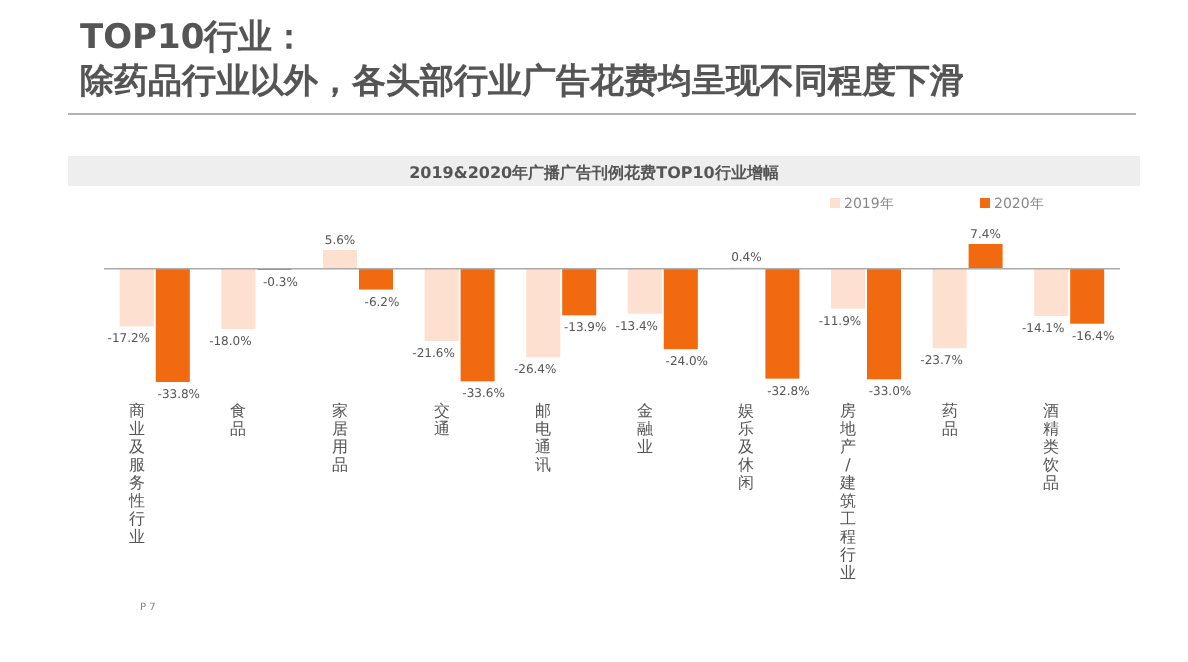 The image size is (1188, 662). What do you see at coordinates (543, 438) in the screenshot?
I see `x-tick-label: 邮电通讯` at bounding box center [543, 438].